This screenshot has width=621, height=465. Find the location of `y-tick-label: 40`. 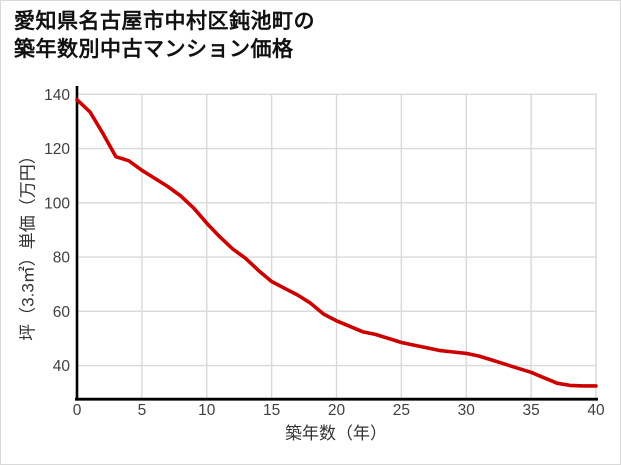

y-tick-label: 40 is located at coordinates (62, 366).